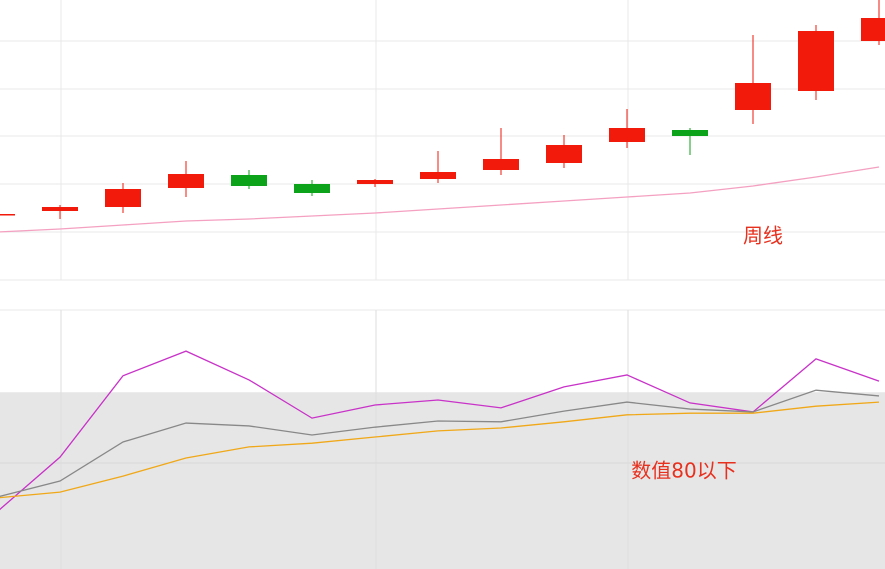 The width and height of the screenshot is (885, 569). I want to click on annotation: 数值80以下, so click(683, 471).